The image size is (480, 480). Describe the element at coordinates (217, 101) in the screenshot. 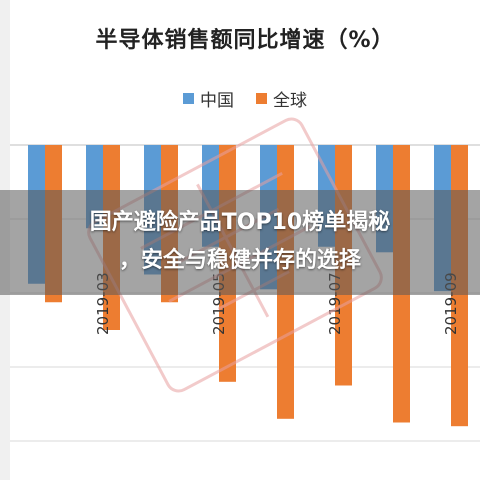

I see `legend-label-china: 中国` at that location.